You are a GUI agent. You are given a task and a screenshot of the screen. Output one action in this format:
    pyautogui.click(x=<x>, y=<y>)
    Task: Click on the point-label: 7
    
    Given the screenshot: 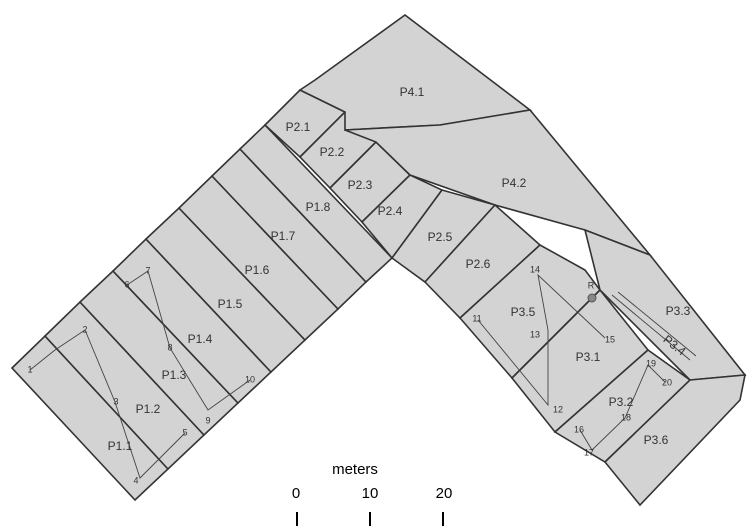 What is the action you would take?
    pyautogui.click(x=147, y=270)
    